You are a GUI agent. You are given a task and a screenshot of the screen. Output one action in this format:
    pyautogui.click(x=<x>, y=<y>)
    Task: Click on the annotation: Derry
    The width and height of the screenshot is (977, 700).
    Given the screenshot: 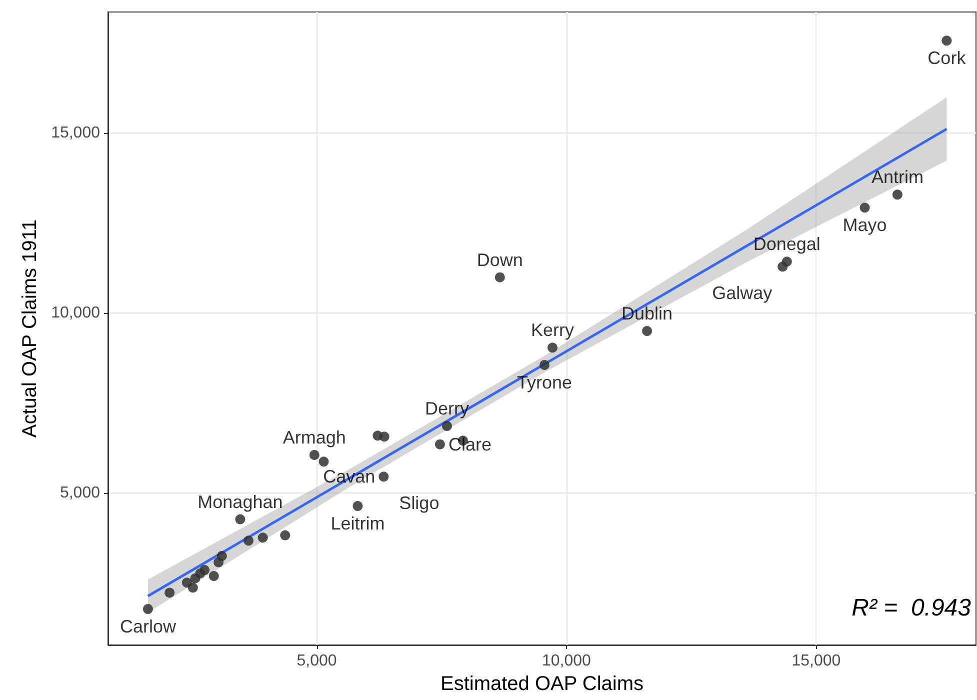 What is the action you would take?
    pyautogui.click(x=446, y=408)
    